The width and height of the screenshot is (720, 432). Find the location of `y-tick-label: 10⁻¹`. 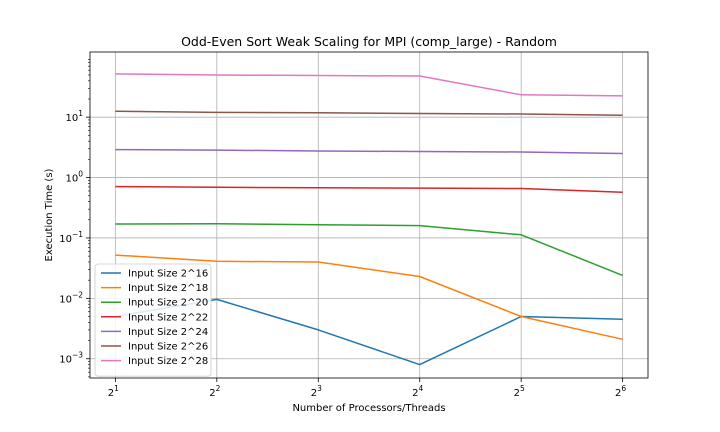

y-tick-label: 10⁻¹ is located at coordinates (71, 237).